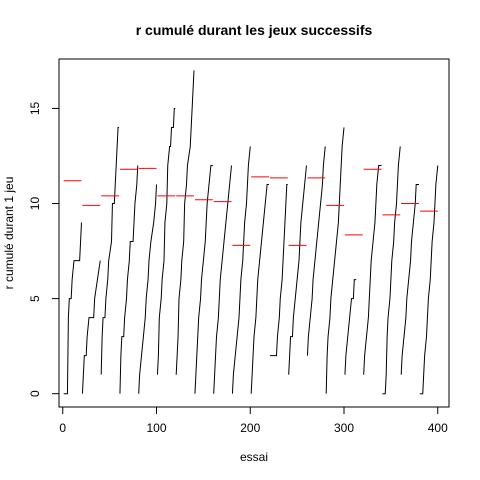 The image size is (480, 480). I want to click on y-tick-label: 5, so click(35, 298).